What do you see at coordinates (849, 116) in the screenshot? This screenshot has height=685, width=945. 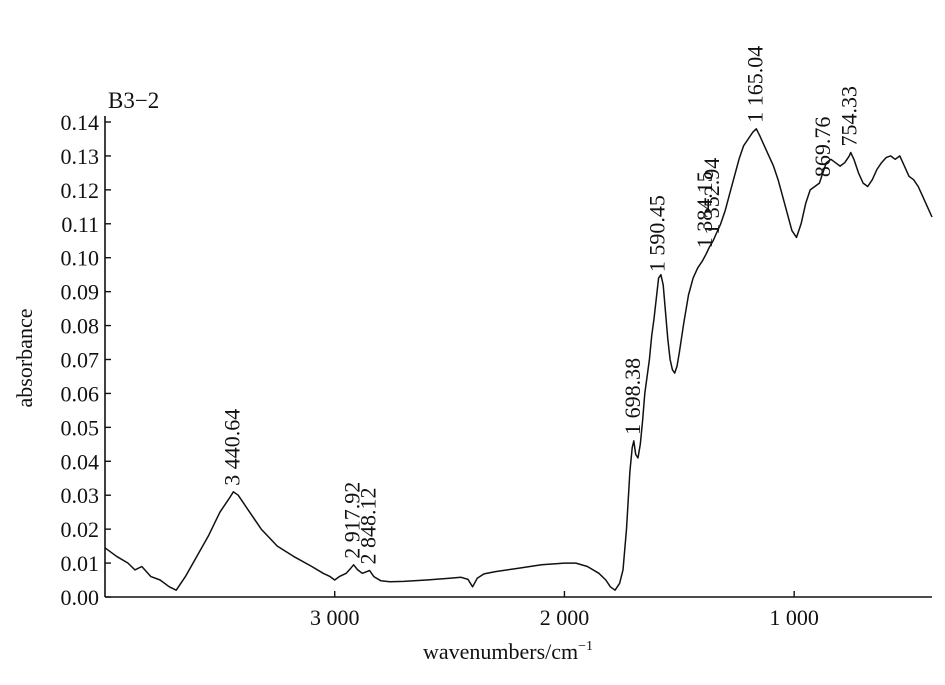 I see `peak-label: 754.33` at bounding box center [849, 116].